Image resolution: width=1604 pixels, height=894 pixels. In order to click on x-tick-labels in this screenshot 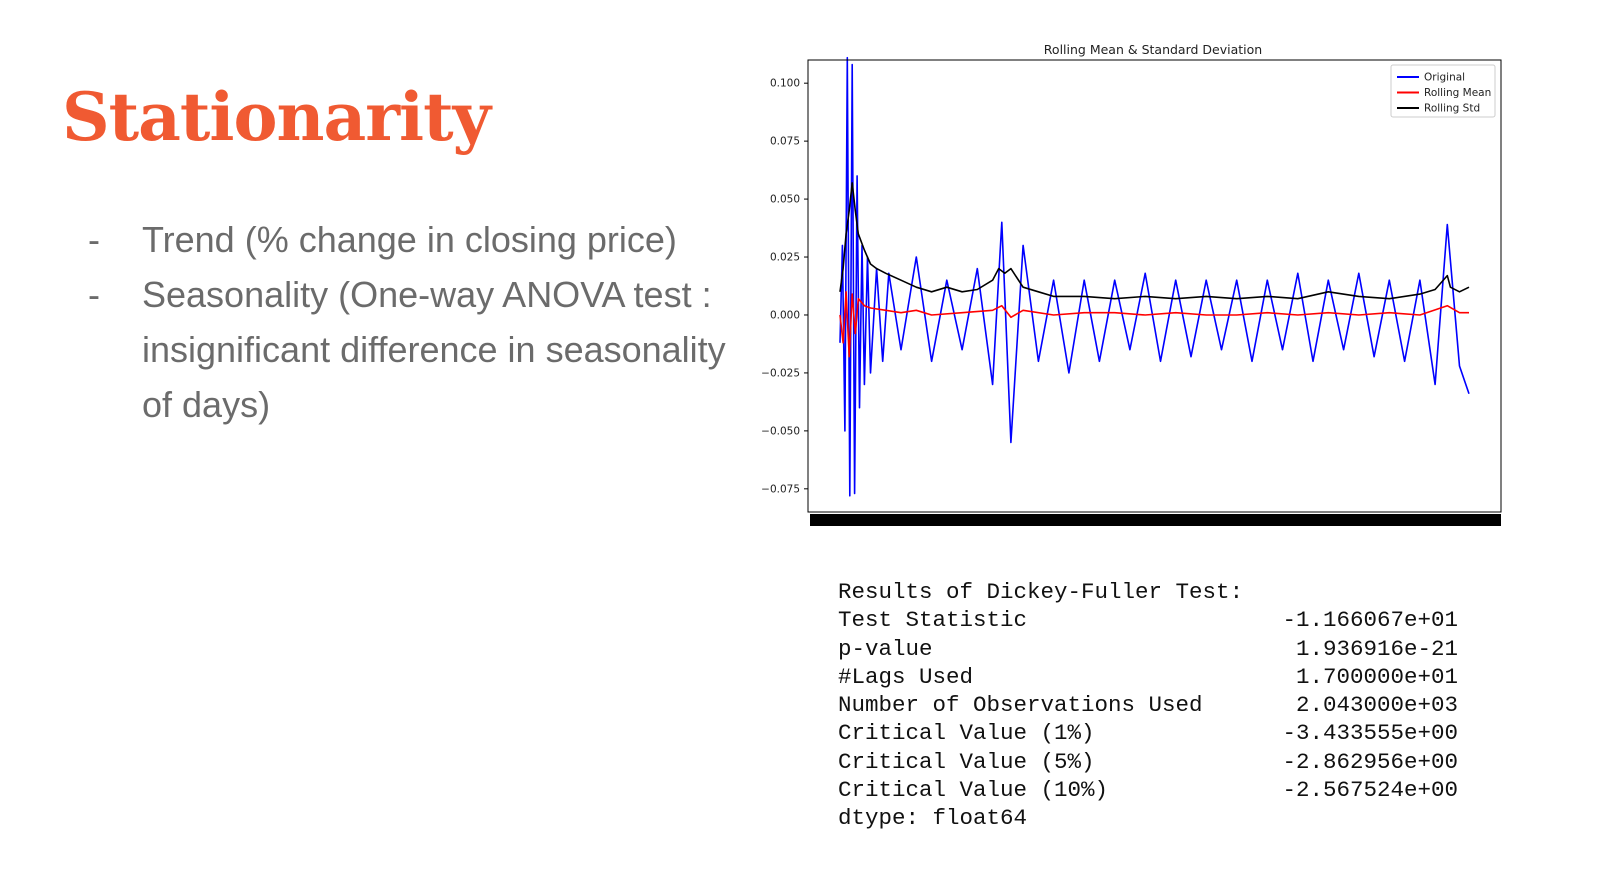, I will do `click(1155, 520)`.